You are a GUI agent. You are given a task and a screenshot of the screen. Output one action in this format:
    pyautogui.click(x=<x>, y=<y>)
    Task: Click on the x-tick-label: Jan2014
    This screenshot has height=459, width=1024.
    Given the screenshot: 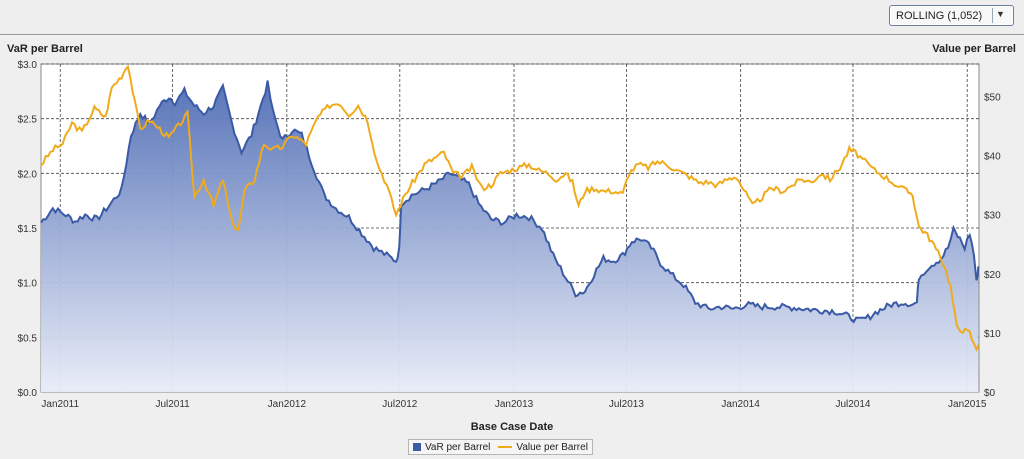 What is the action you would take?
    pyautogui.click(x=740, y=404)
    